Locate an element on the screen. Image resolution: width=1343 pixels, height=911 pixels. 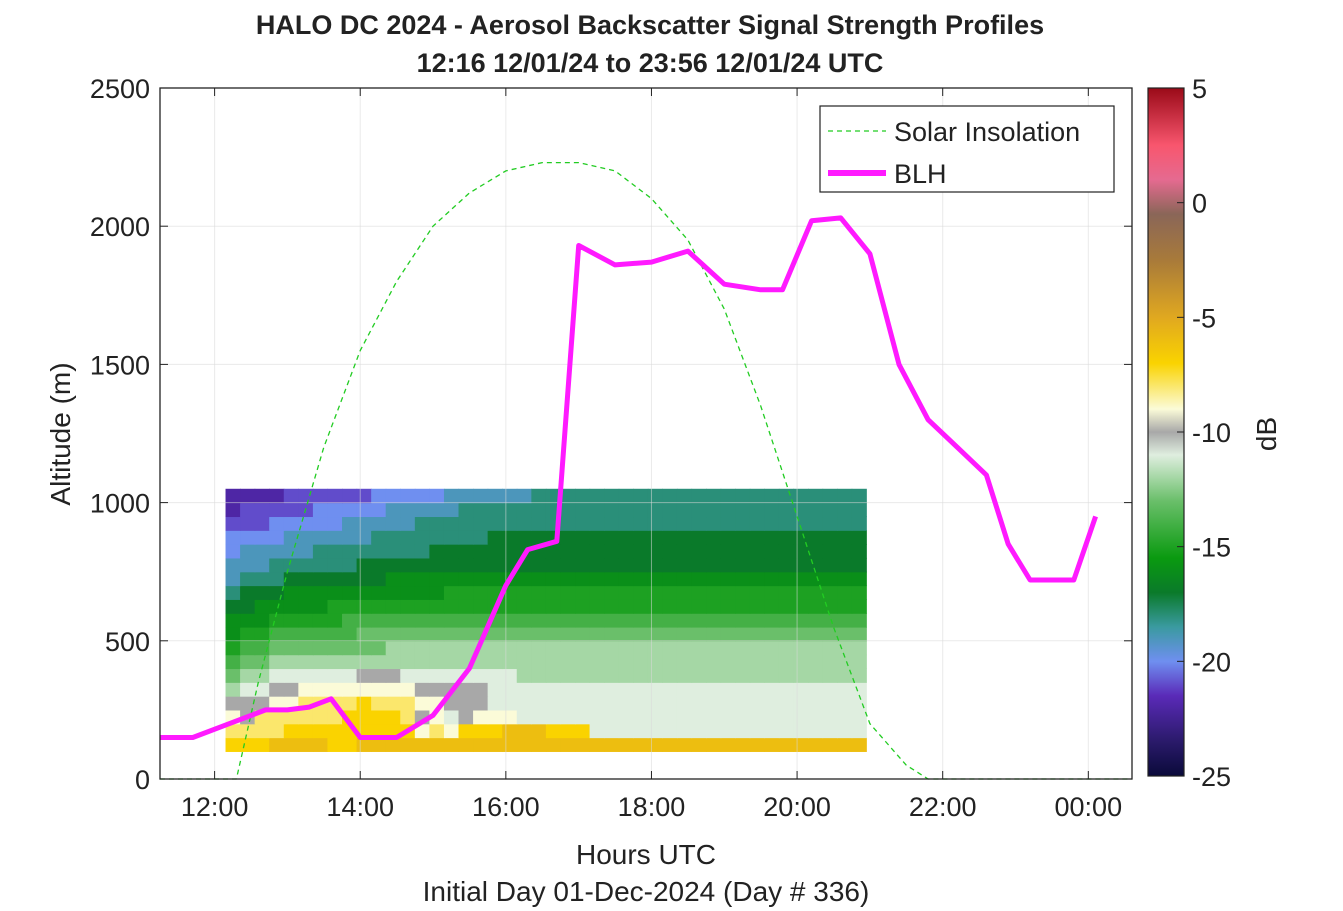
colorbar-tick-label: 5 is located at coordinates (1199, 89).